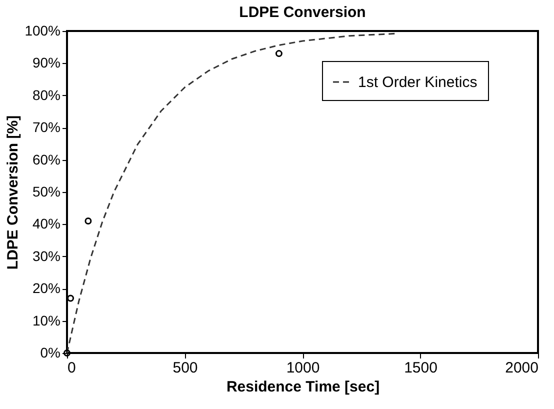 Image resolution: width=554 pixels, height=409 pixels. What do you see at coordinates (185, 368) in the screenshot?
I see `x-tick-label: 500` at bounding box center [185, 368].